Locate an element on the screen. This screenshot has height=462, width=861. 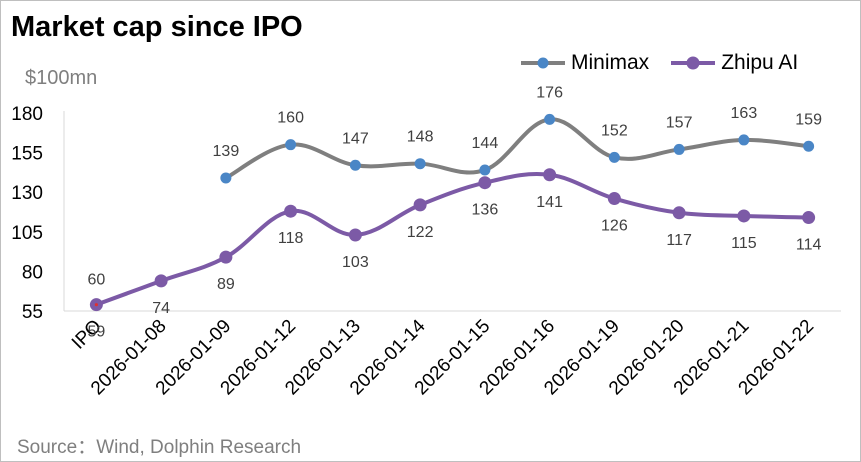
marker-ipo-center-dot is located at coordinates (96, 305).